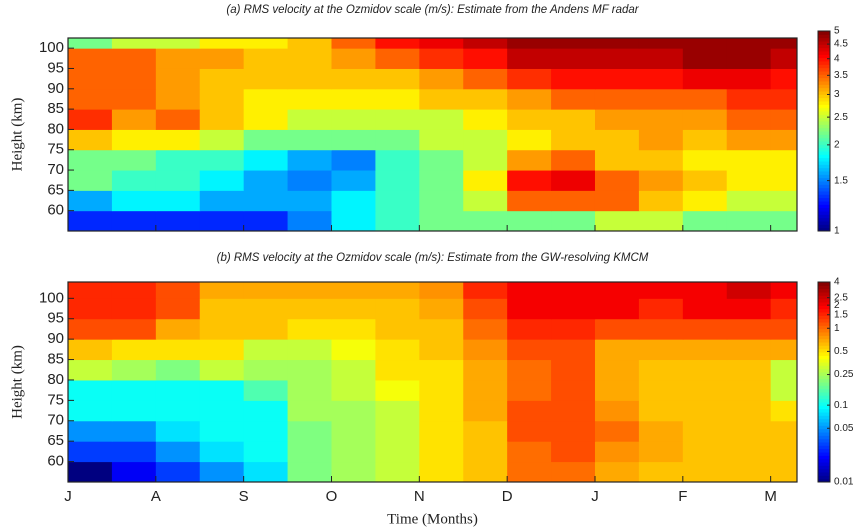  What do you see at coordinates (841, 44) in the screenshot?
I see `colorbar-tick-label: 4.5` at bounding box center [841, 44].